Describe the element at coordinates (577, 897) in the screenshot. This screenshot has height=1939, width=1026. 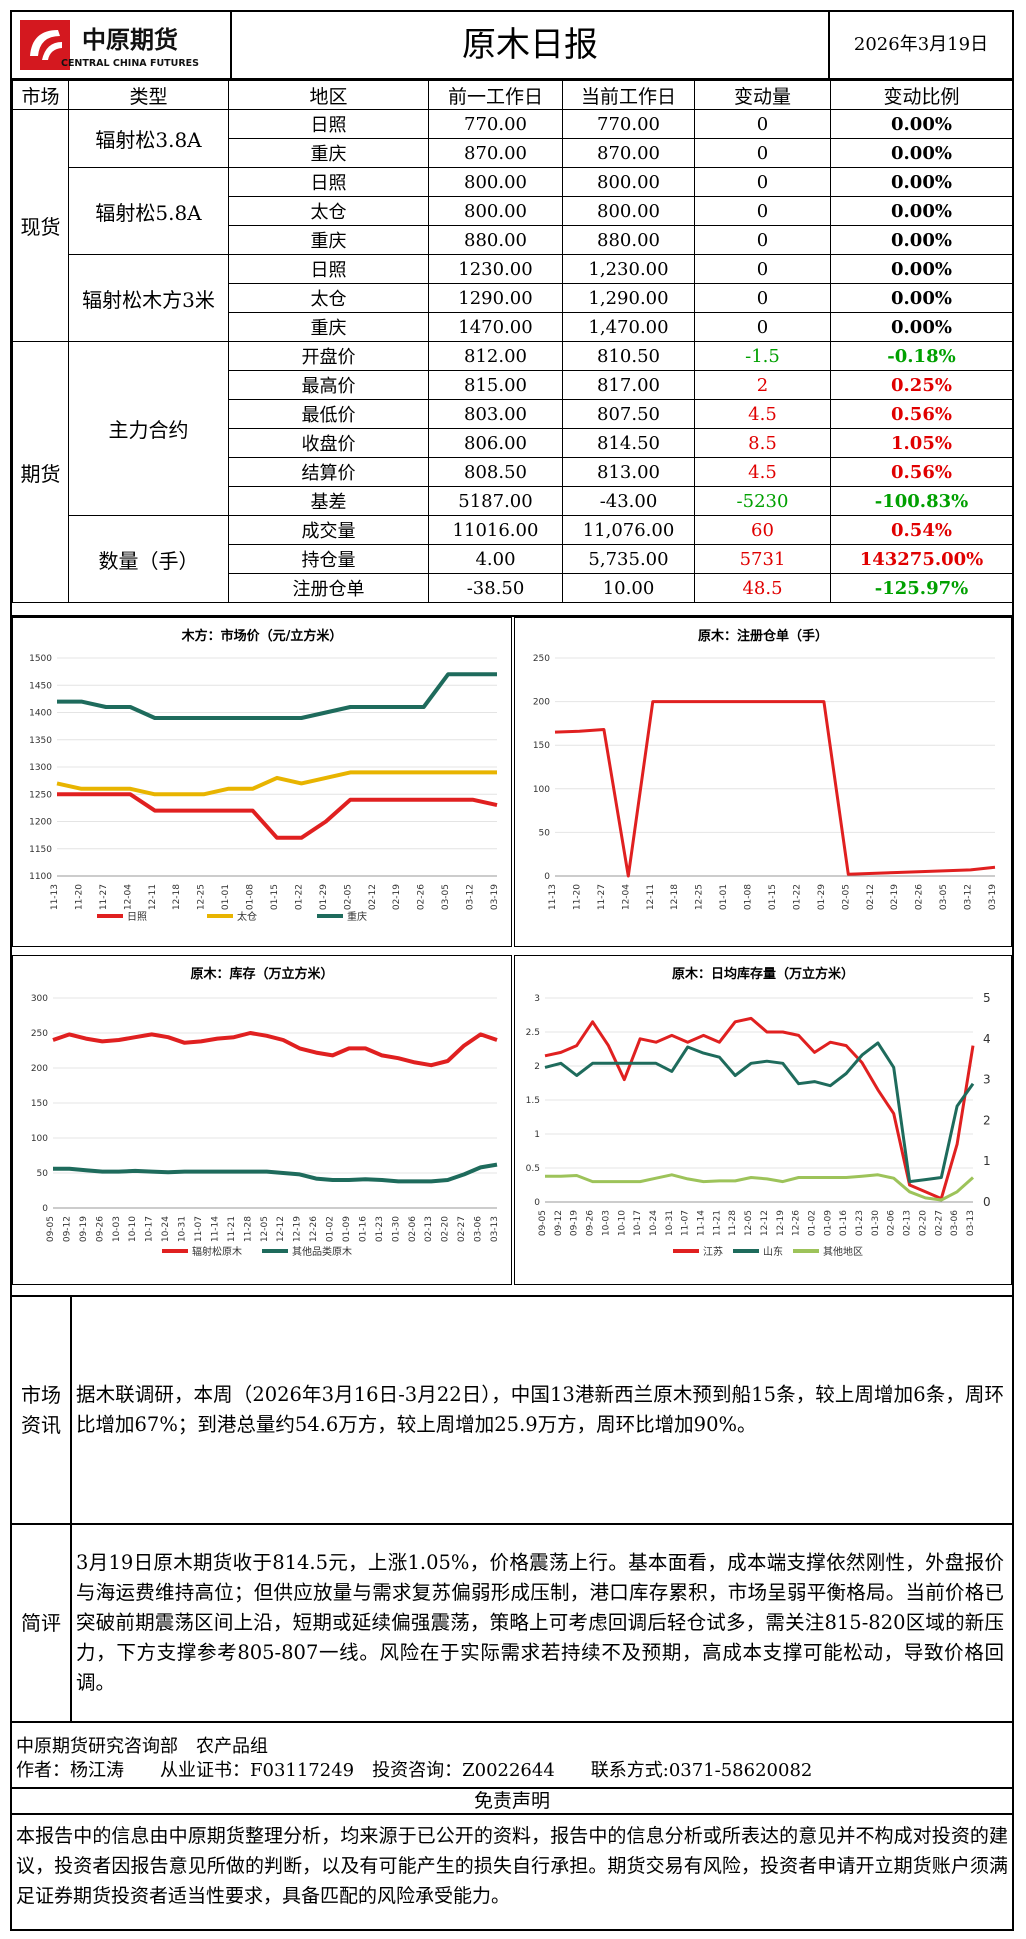
I see `x-tick-label: 11-20` at that location.